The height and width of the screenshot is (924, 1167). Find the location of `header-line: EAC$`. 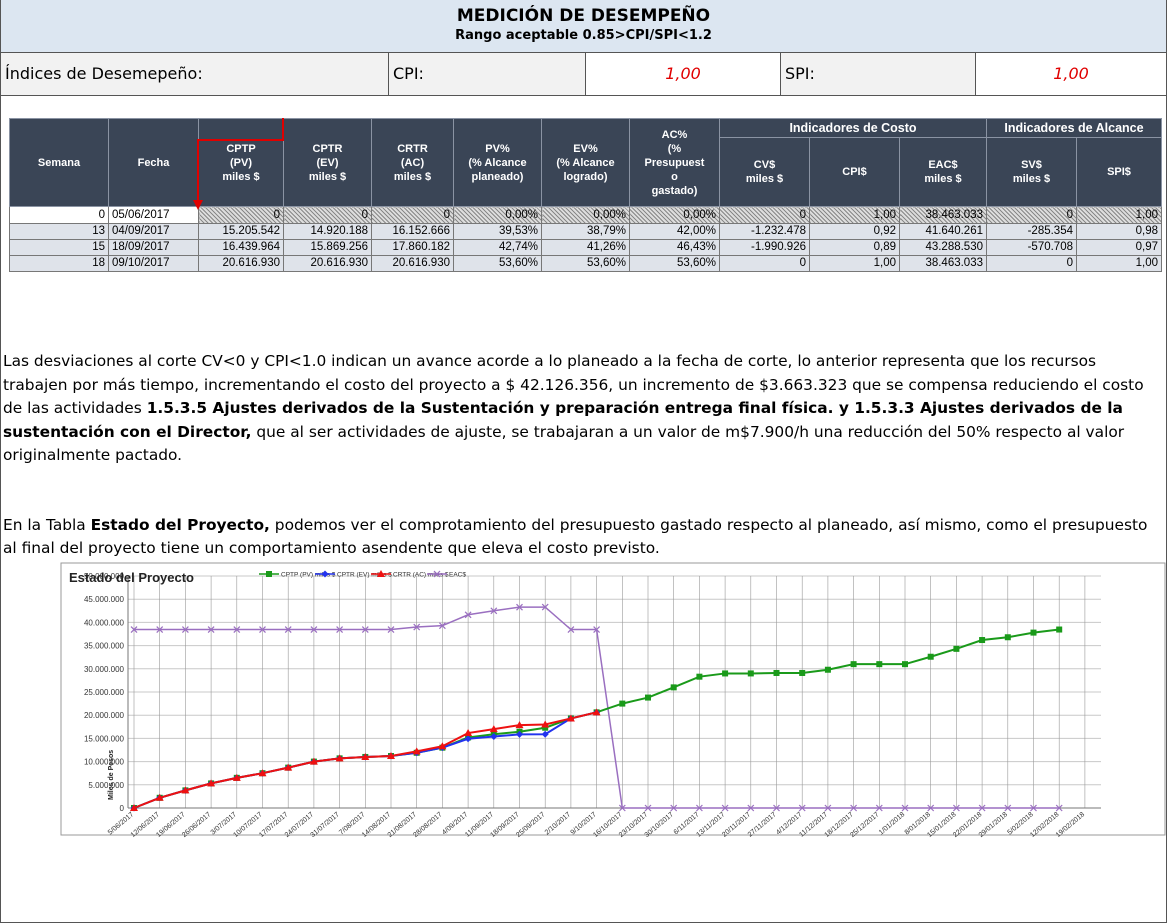

header-line: EAC$ is located at coordinates (943, 165).